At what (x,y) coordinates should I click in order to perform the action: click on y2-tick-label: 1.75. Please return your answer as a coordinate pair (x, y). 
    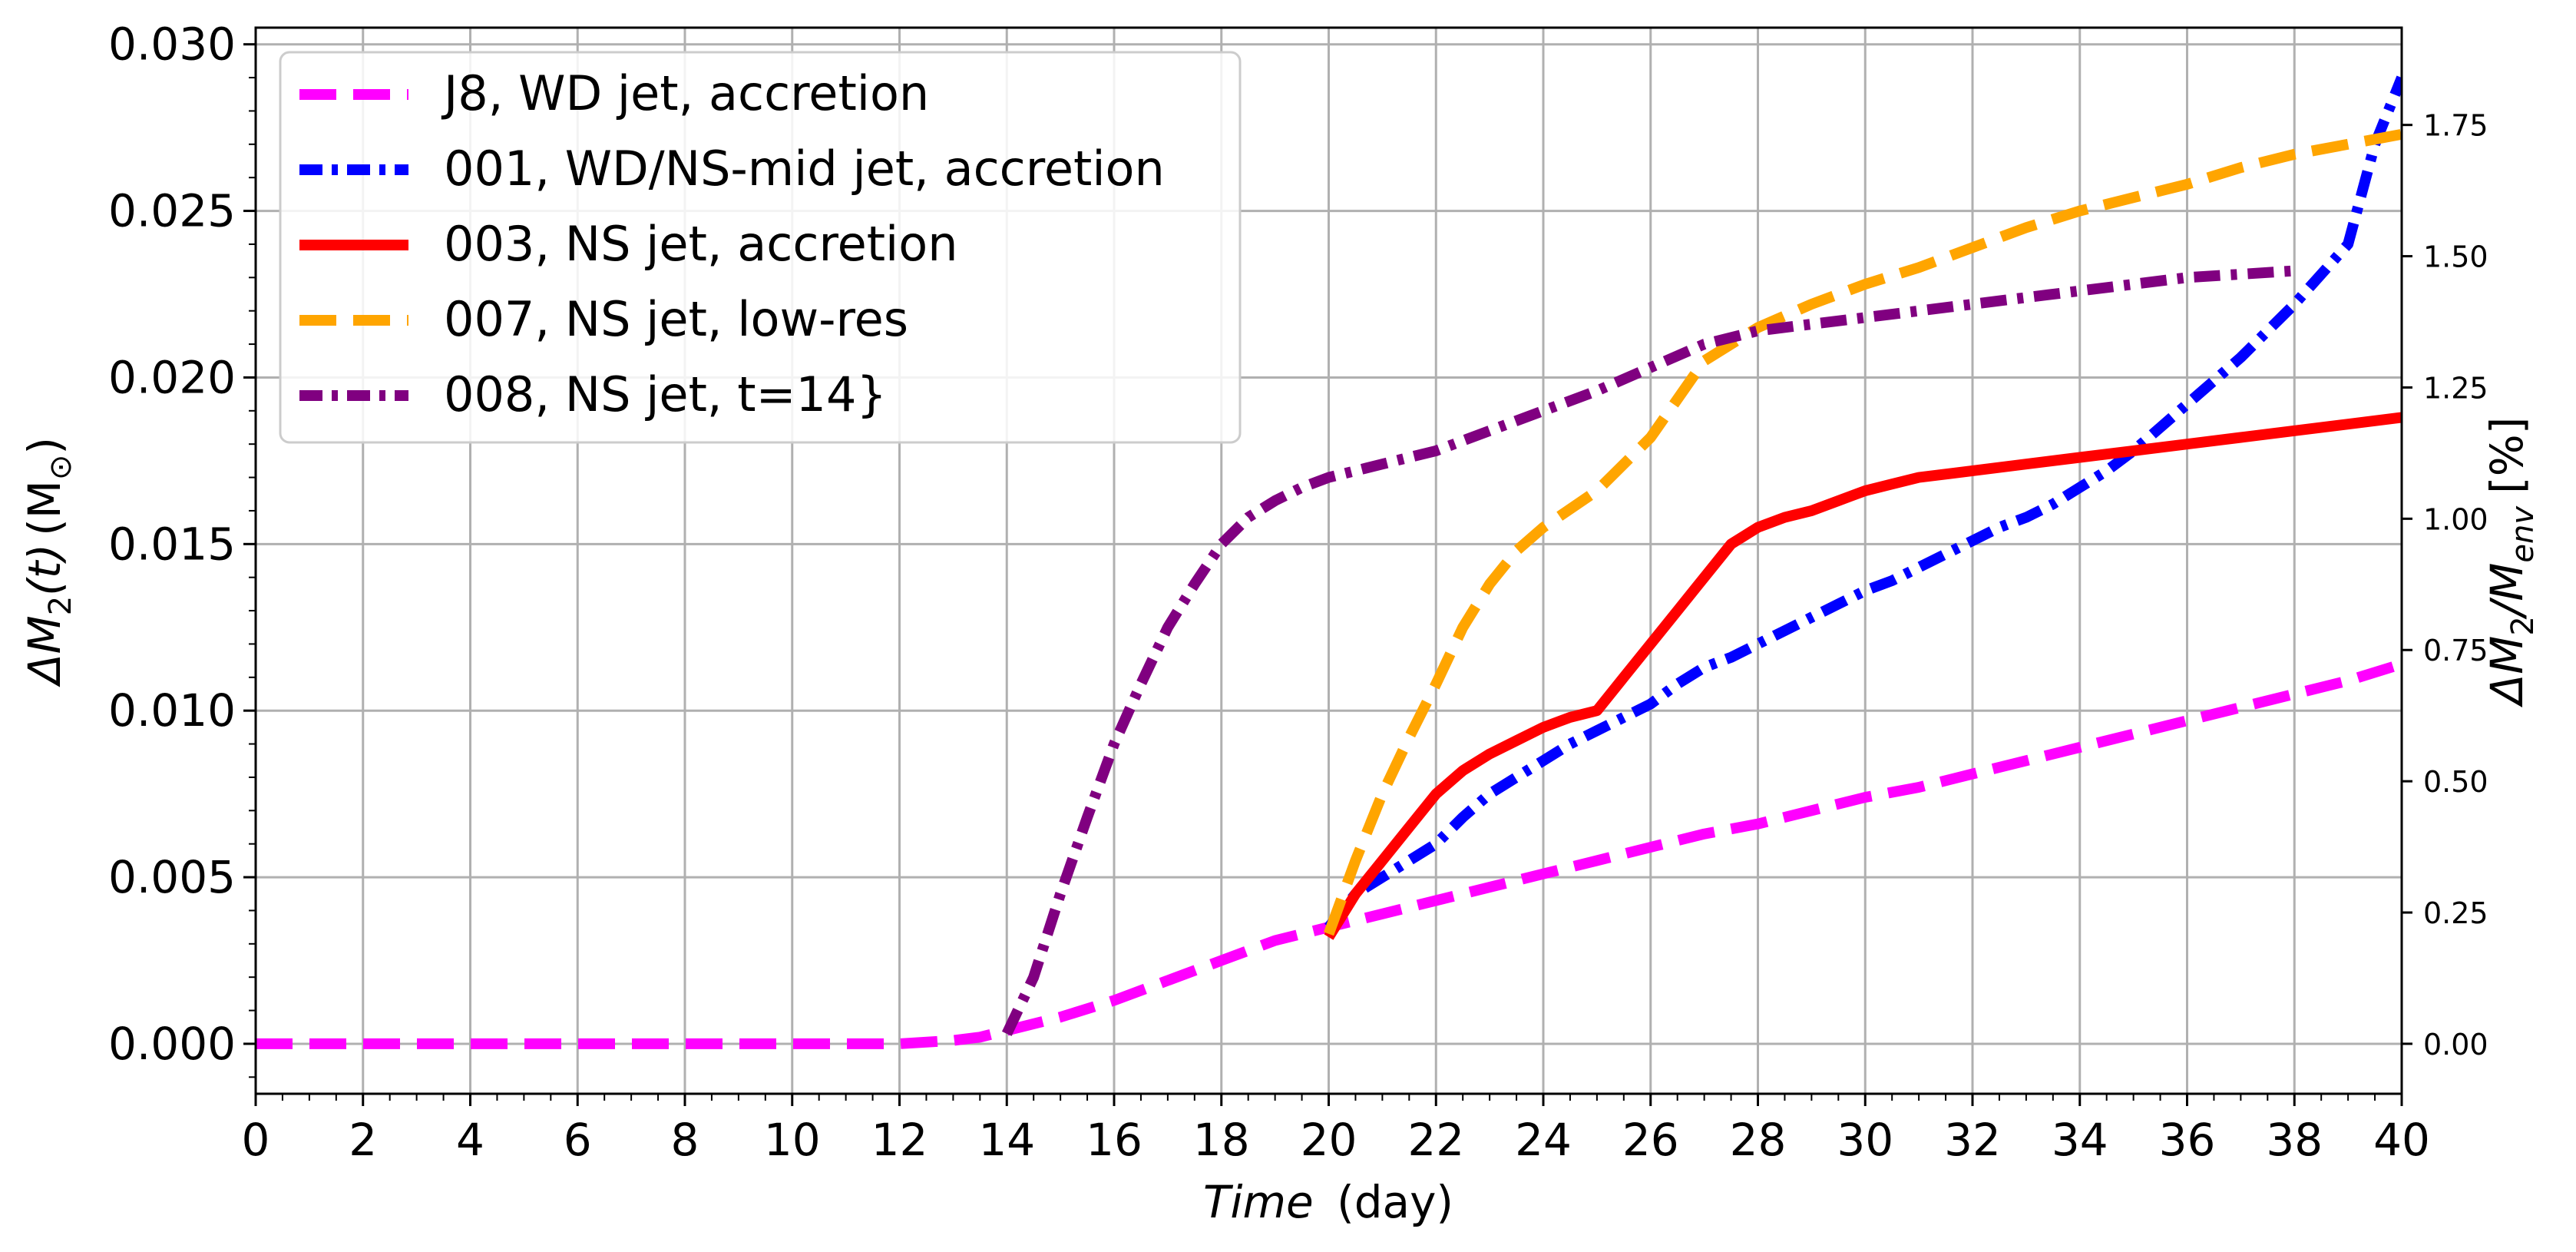
    Looking at the image, I should click on (2455, 126).